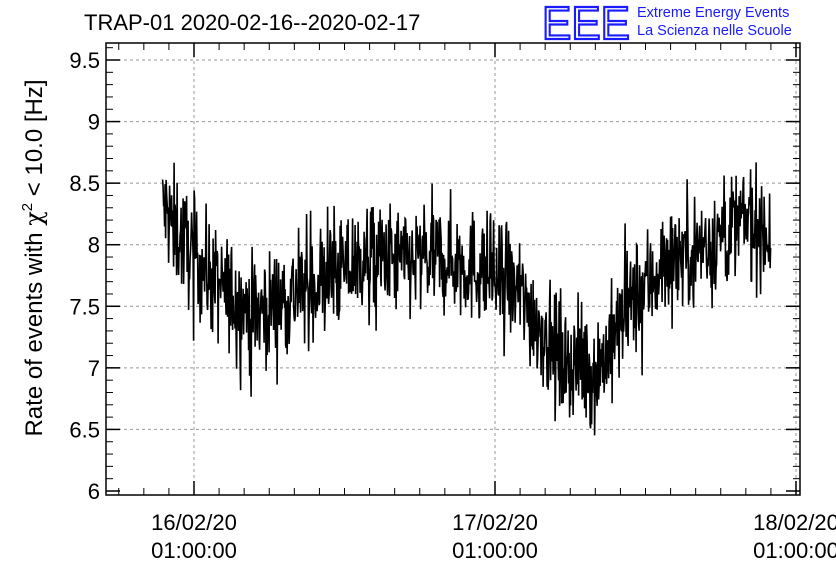  What do you see at coordinates (794, 522) in the screenshot?
I see `x-tick-date: 18/02/20` at bounding box center [794, 522].